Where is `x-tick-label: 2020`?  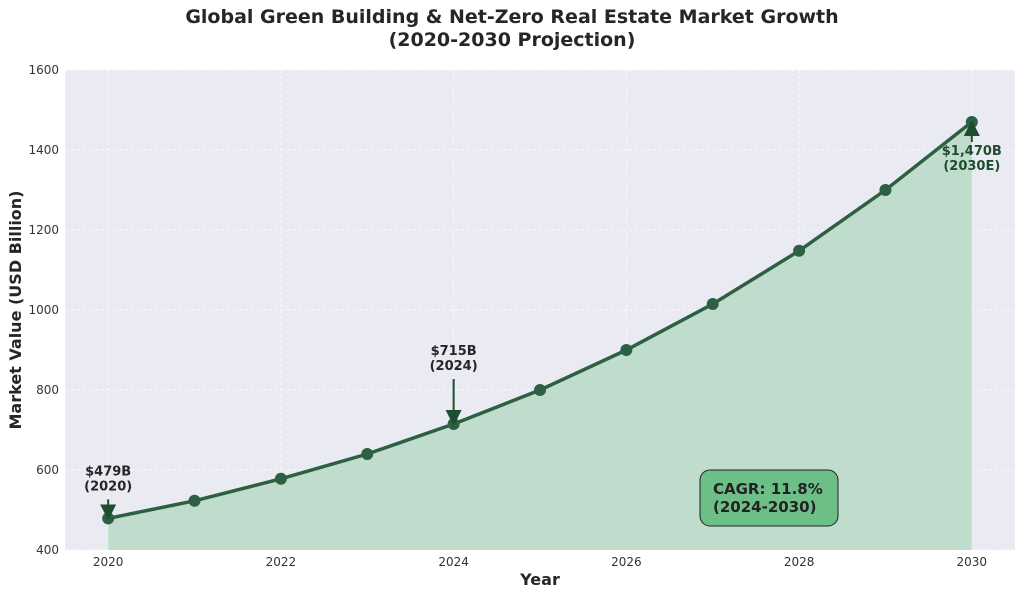
x-tick-label: 2020 is located at coordinates (108, 562).